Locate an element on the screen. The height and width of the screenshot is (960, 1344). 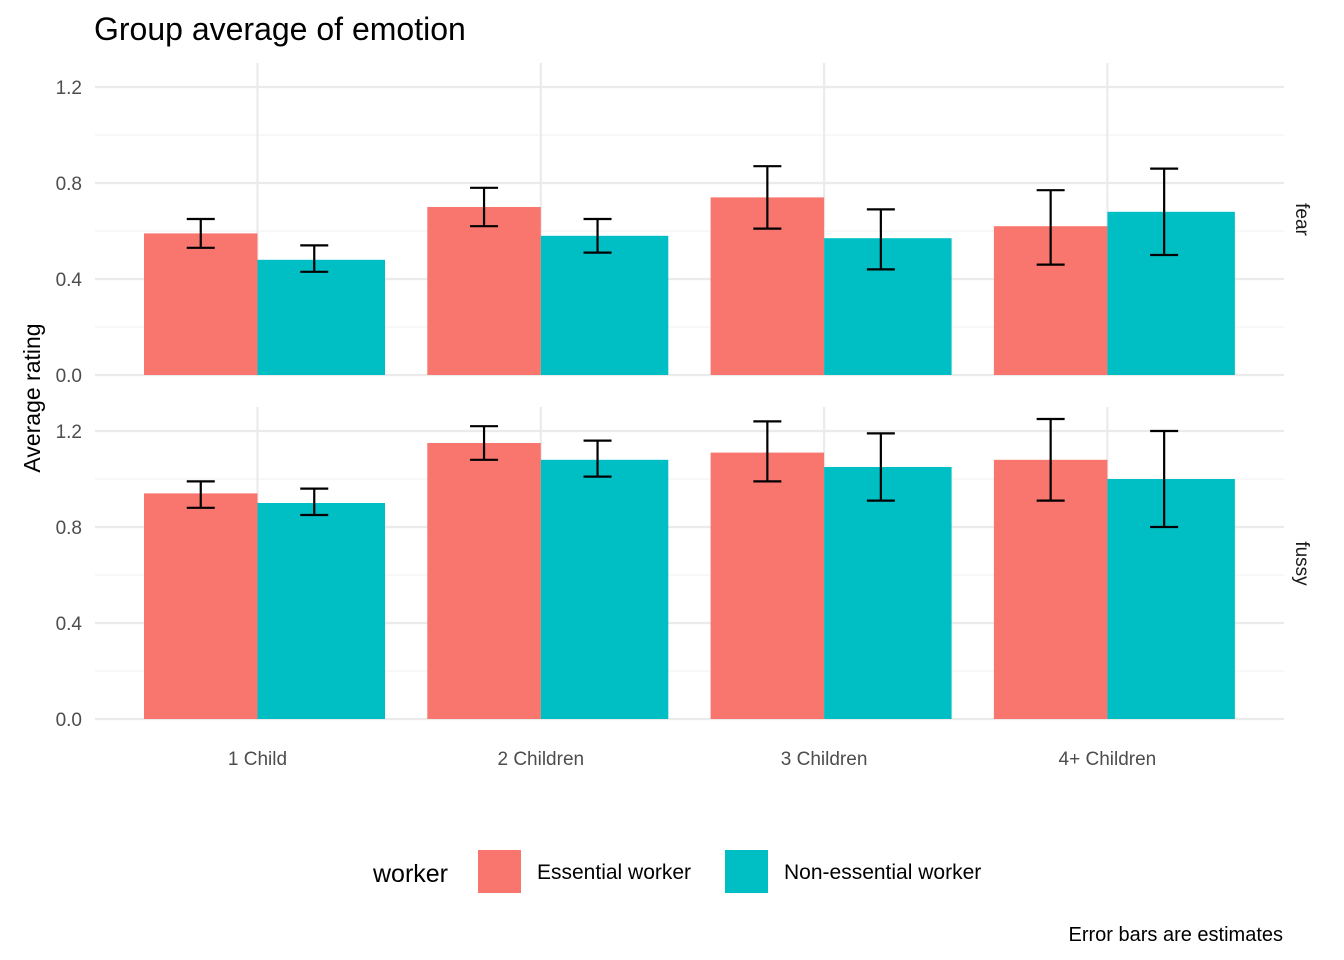
chart-title: Group average of emotion is located at coordinates (280, 29).